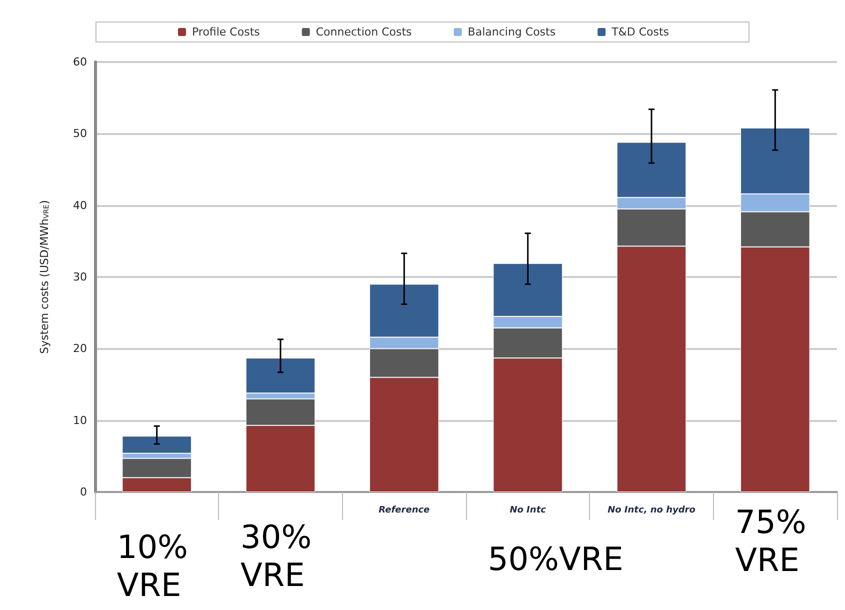 The height and width of the screenshot is (610, 845). What do you see at coordinates (80, 133) in the screenshot?
I see `y-tick-label: 50` at bounding box center [80, 133].